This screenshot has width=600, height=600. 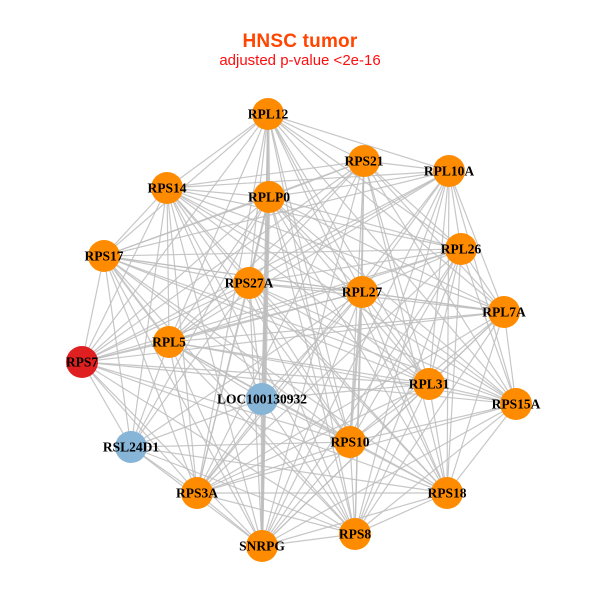 I want to click on node-RPL12, so click(x=268, y=114).